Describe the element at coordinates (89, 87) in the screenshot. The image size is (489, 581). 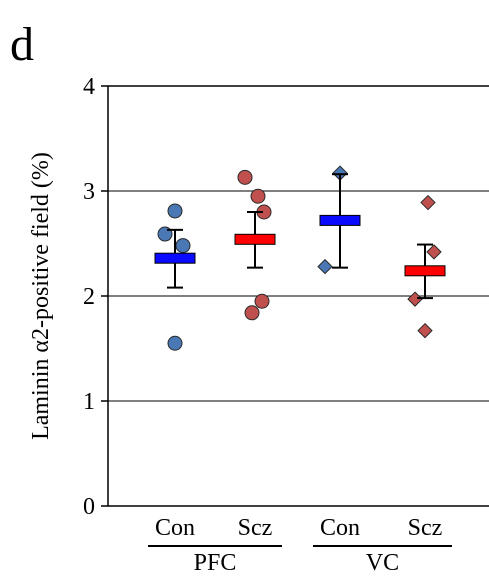
I see `y-tick-label: 4` at that location.